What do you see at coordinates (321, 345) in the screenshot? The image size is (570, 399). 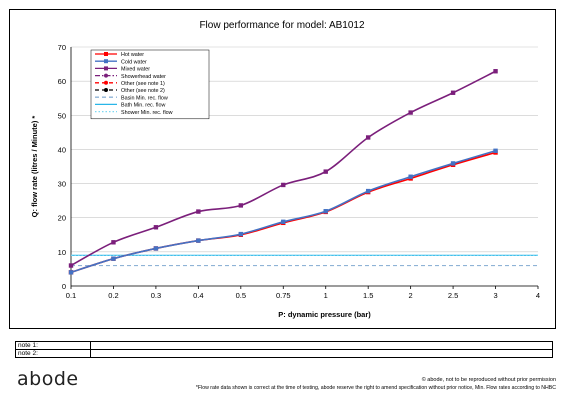 I see `note-1-value` at bounding box center [321, 345].